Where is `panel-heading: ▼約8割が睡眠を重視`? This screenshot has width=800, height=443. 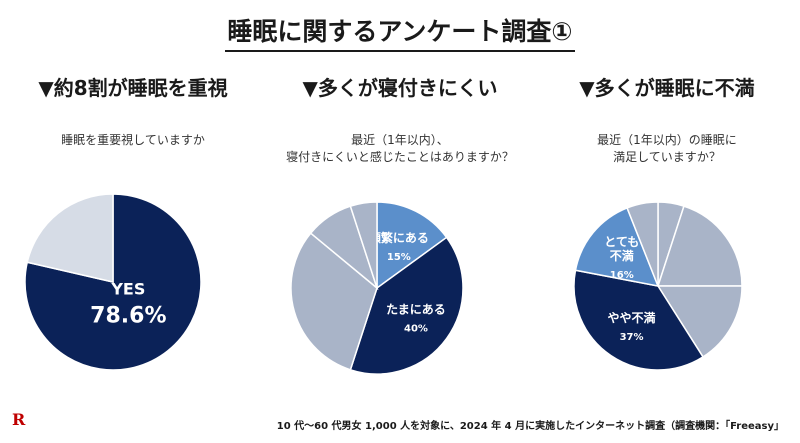 panel-heading: ▼約8割が睡眠を重視 is located at coordinates (133, 88).